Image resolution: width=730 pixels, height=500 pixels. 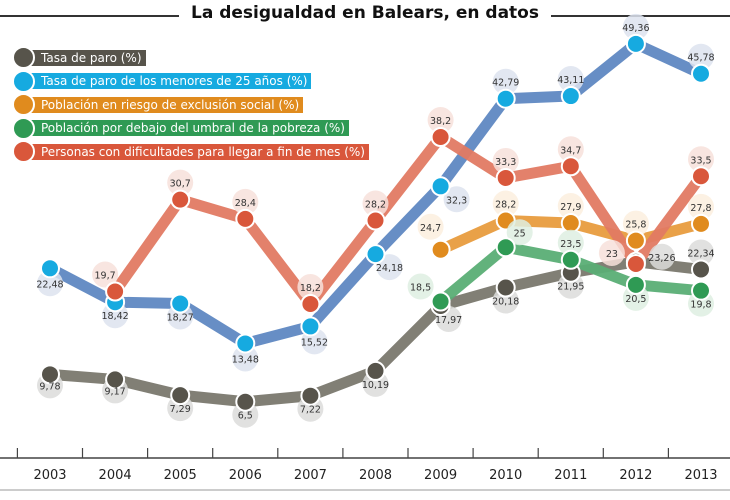 I want to click on x-tick-label: 2005, so click(x=180, y=475).